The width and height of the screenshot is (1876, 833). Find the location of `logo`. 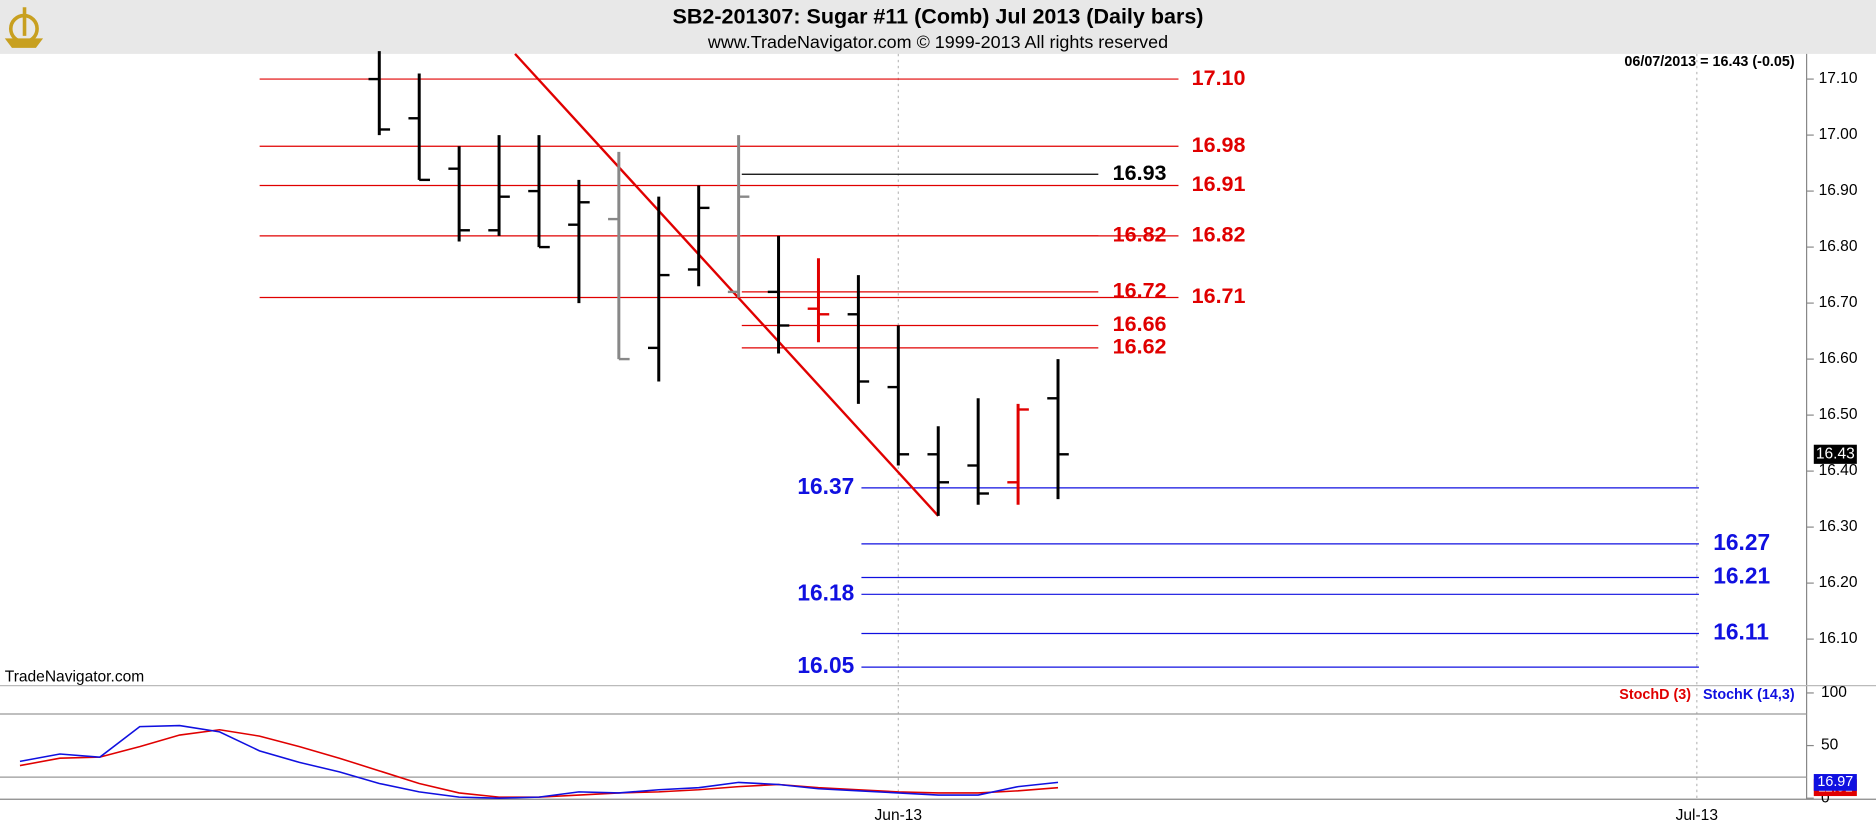

logo is located at coordinates (24, 27).